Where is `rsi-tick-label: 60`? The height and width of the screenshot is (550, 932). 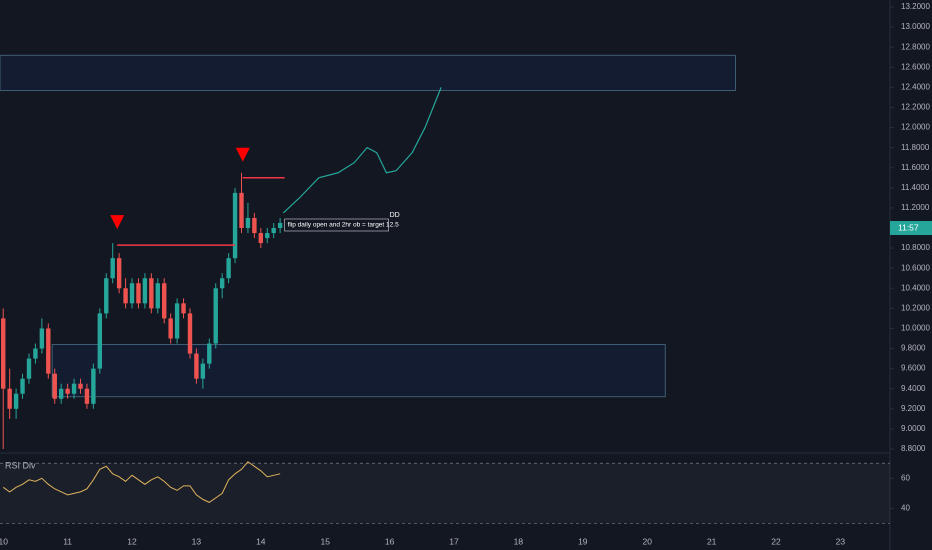 rsi-tick-label: 60 is located at coordinates (905, 477).